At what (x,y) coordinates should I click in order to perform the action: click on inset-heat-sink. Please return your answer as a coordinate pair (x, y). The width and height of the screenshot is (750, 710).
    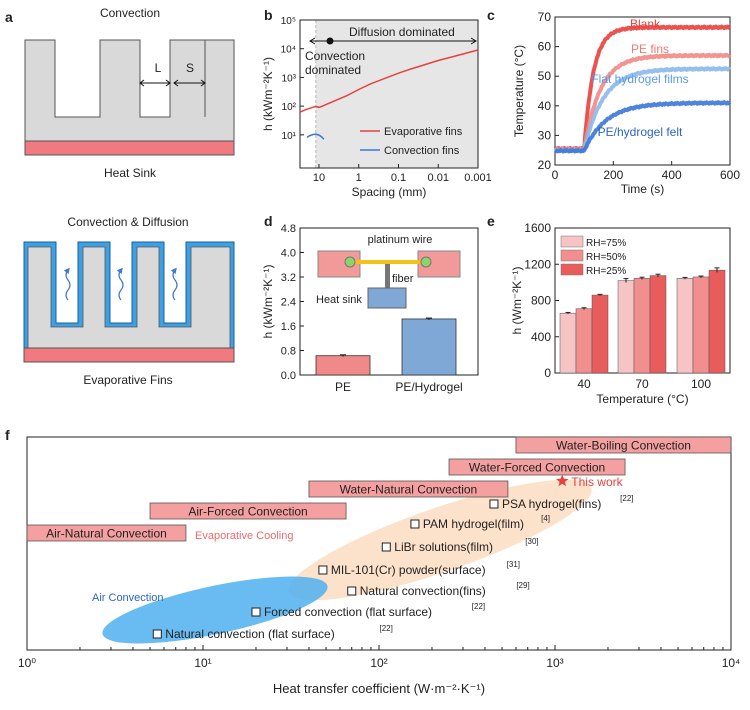
    Looking at the image, I should click on (387, 298).